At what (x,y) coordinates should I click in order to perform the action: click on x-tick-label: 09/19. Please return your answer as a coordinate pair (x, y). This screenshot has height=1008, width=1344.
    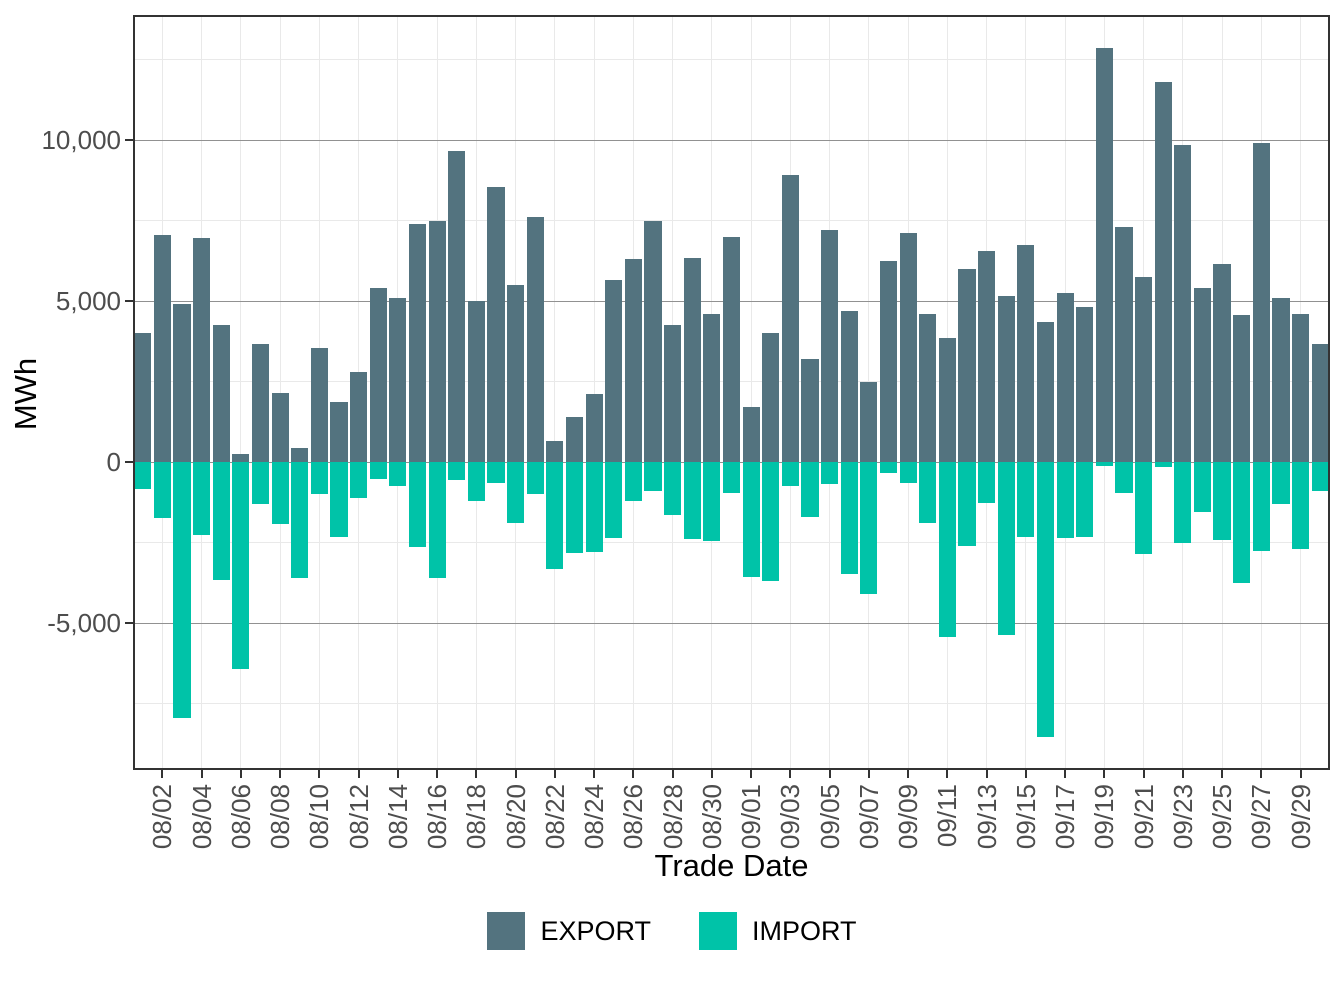
    Looking at the image, I should click on (1104, 817).